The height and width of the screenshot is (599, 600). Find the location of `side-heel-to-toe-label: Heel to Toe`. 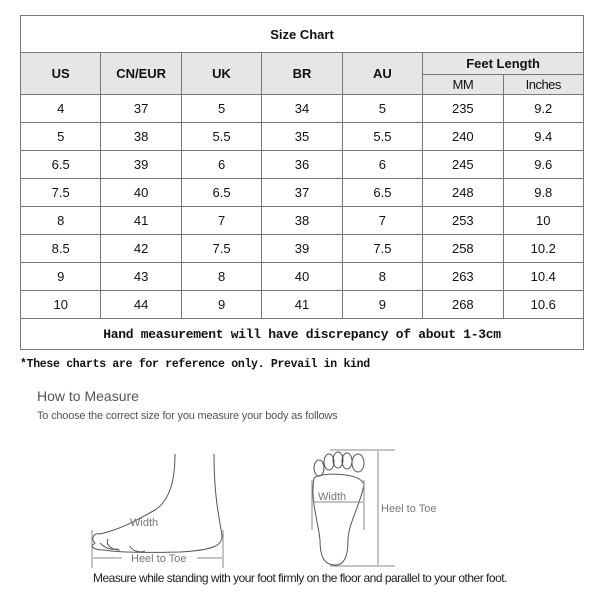

side-heel-to-toe-label: Heel to Toe is located at coordinates (158, 559).